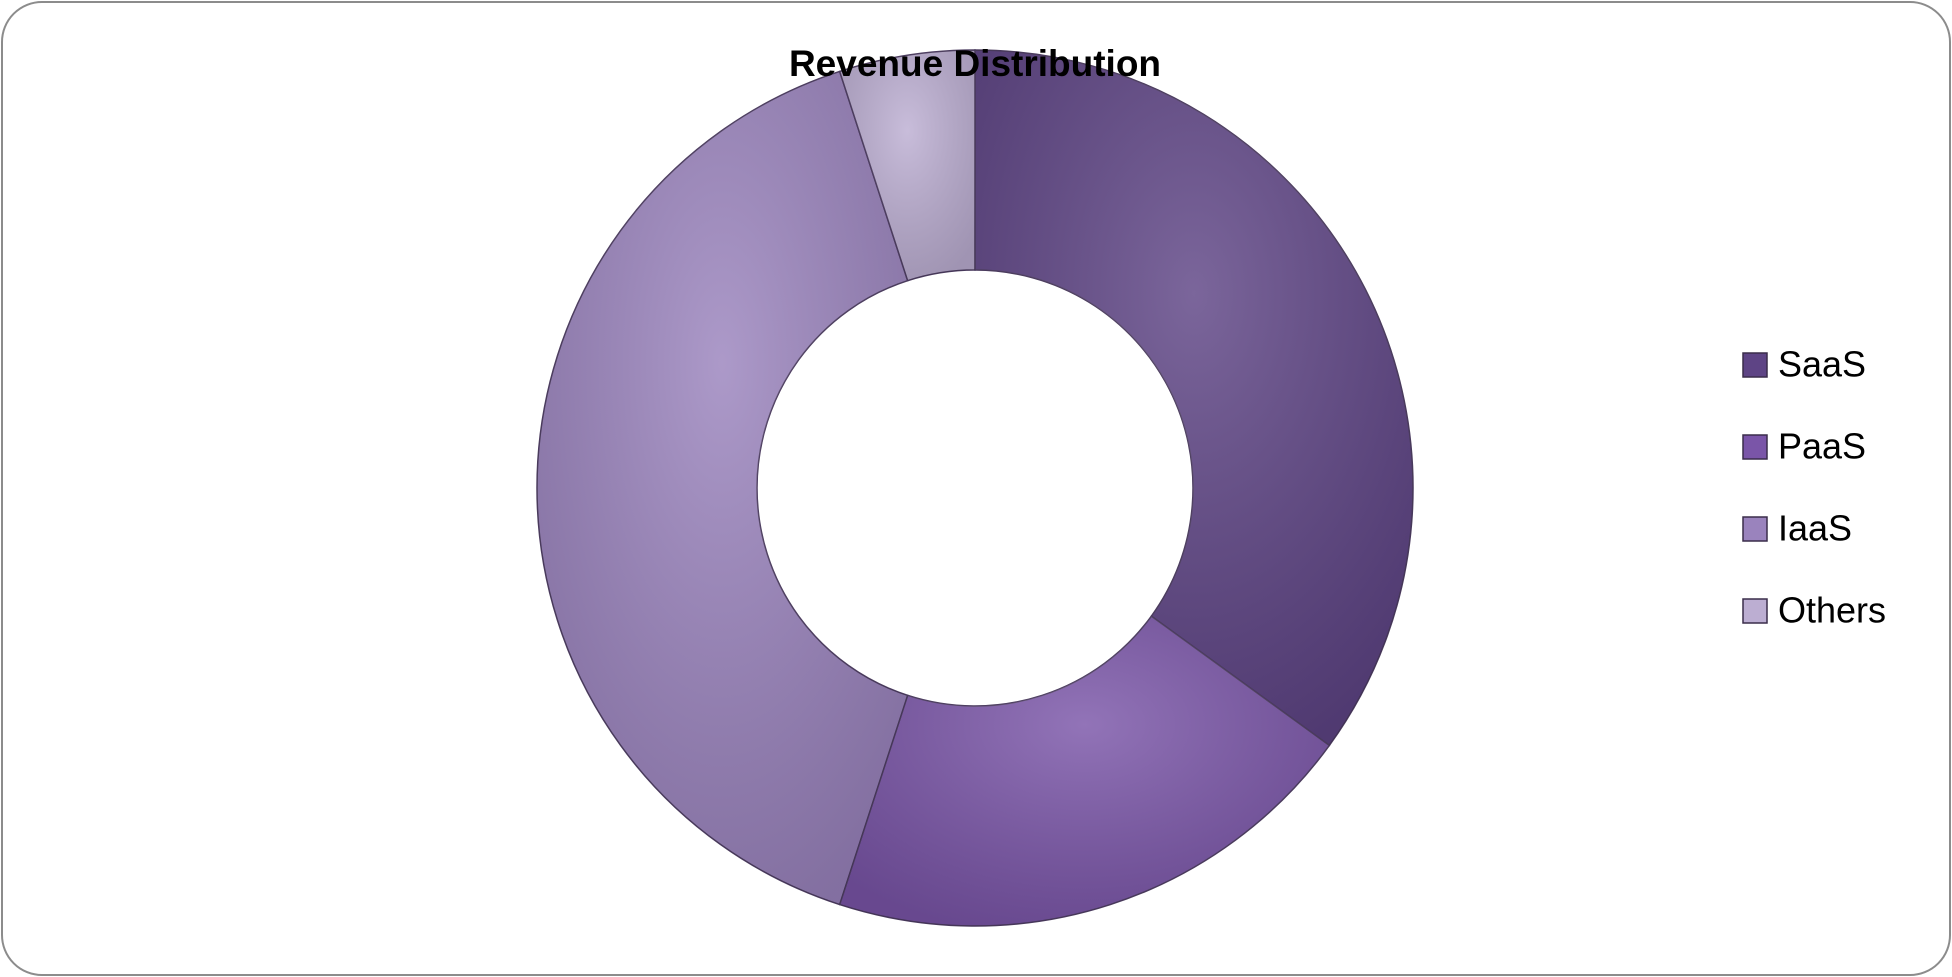 The width and height of the screenshot is (1952, 977). I want to click on legend-label: IaaS, so click(1815, 528).